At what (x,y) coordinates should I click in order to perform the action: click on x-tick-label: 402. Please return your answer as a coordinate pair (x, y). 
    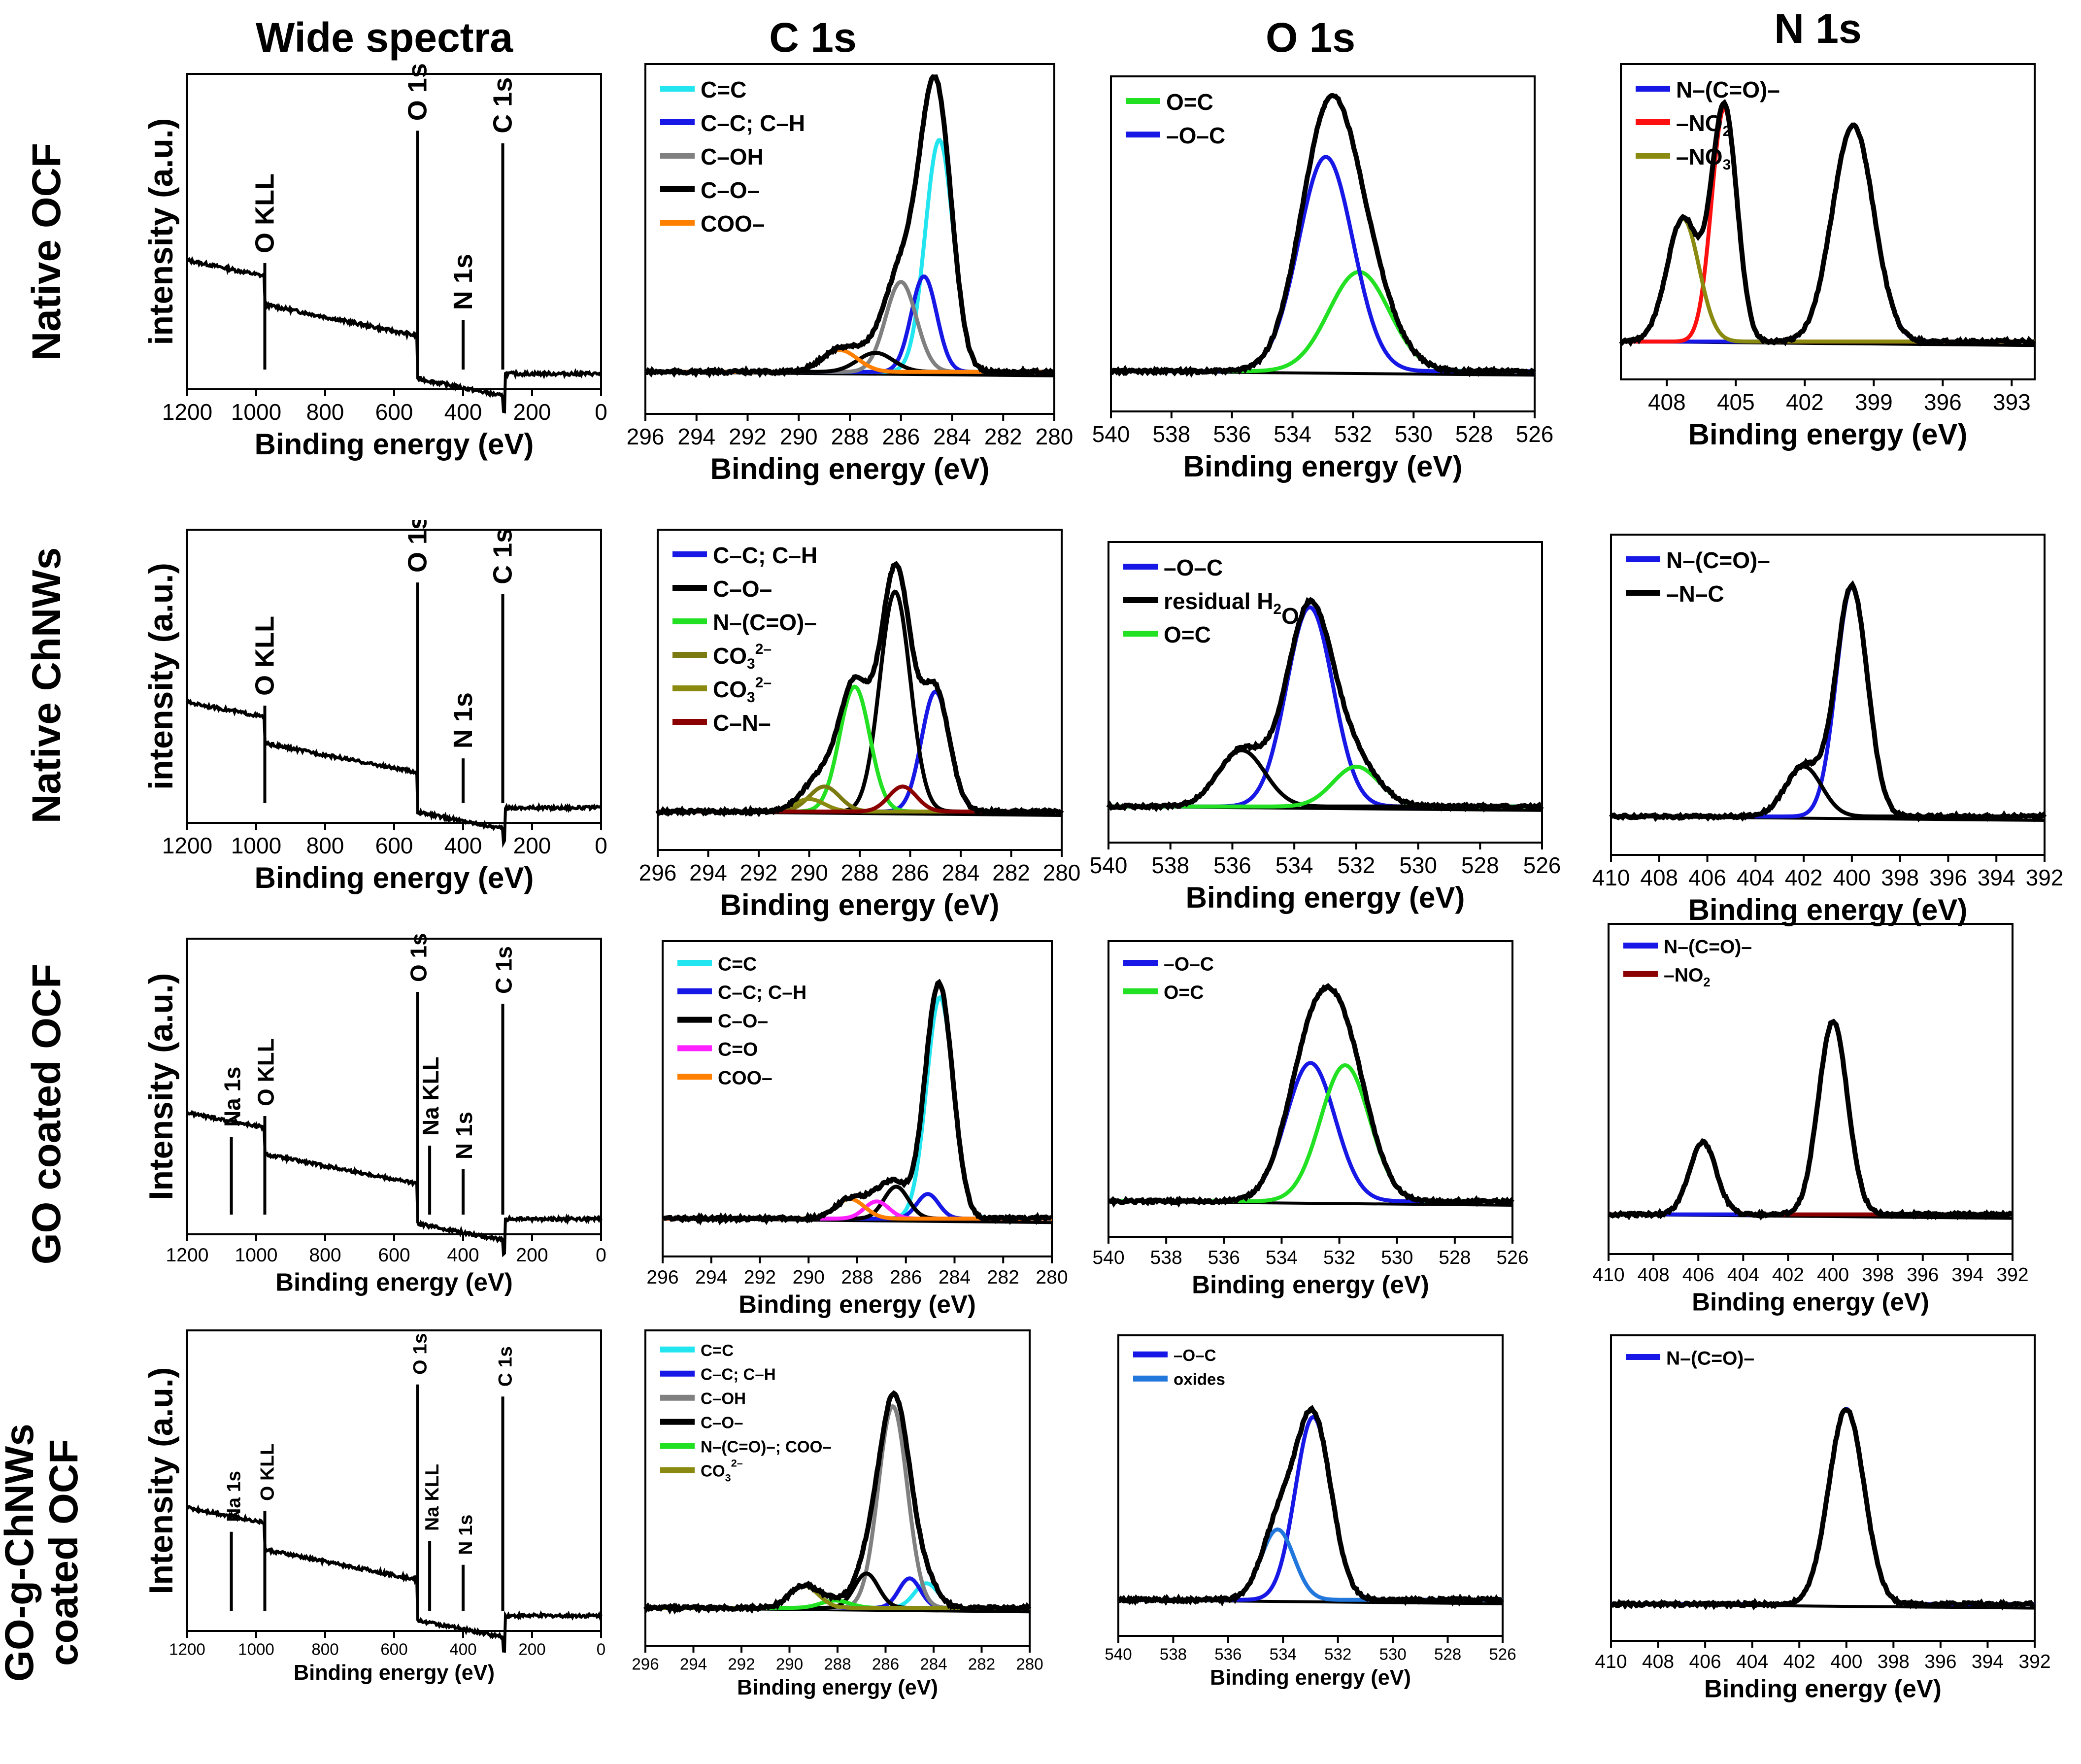
    Looking at the image, I should click on (1804, 877).